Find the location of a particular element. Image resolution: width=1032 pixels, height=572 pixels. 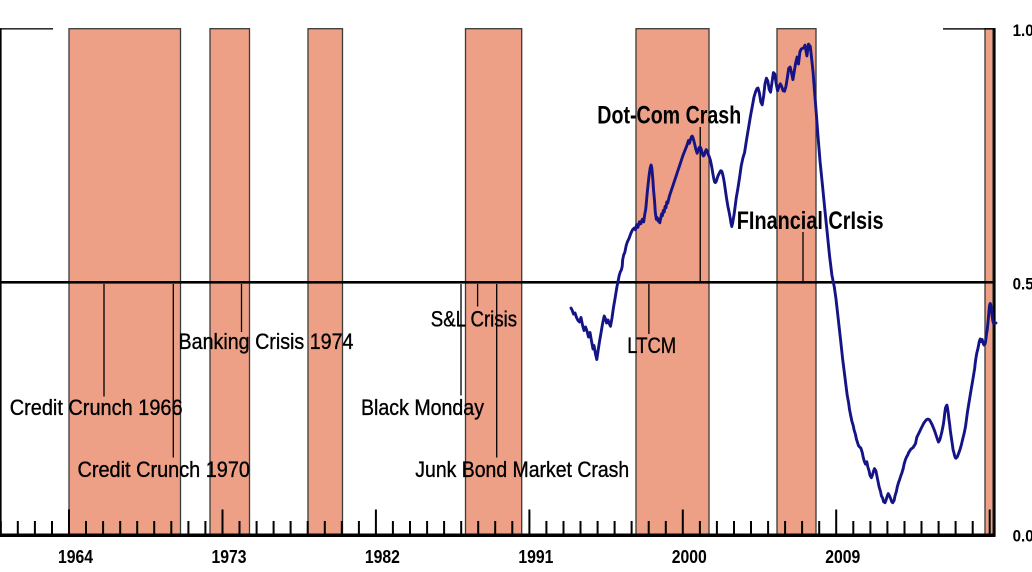

svg-text: Credit Crunch 1966 is located at coordinates (96, 407).